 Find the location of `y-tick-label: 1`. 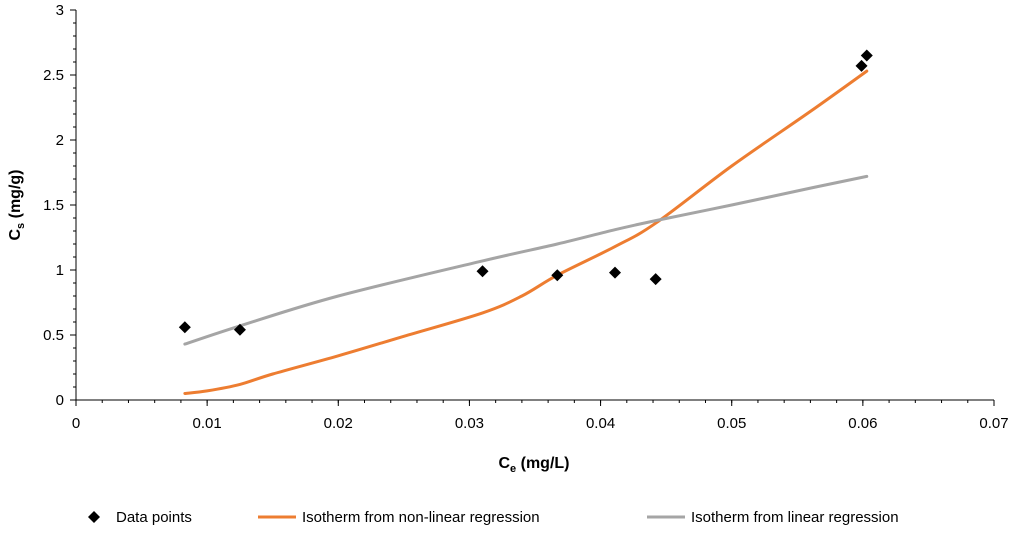

y-tick-label: 1 is located at coordinates (60, 270).